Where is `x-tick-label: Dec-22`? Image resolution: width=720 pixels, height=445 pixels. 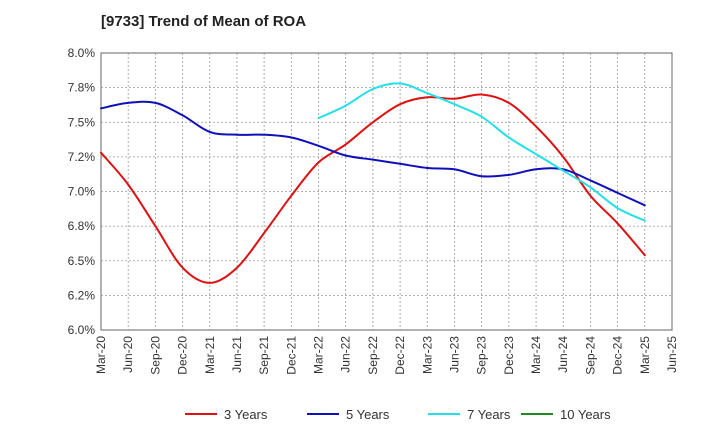 x-tick-label: Dec-22 is located at coordinates (400, 355).